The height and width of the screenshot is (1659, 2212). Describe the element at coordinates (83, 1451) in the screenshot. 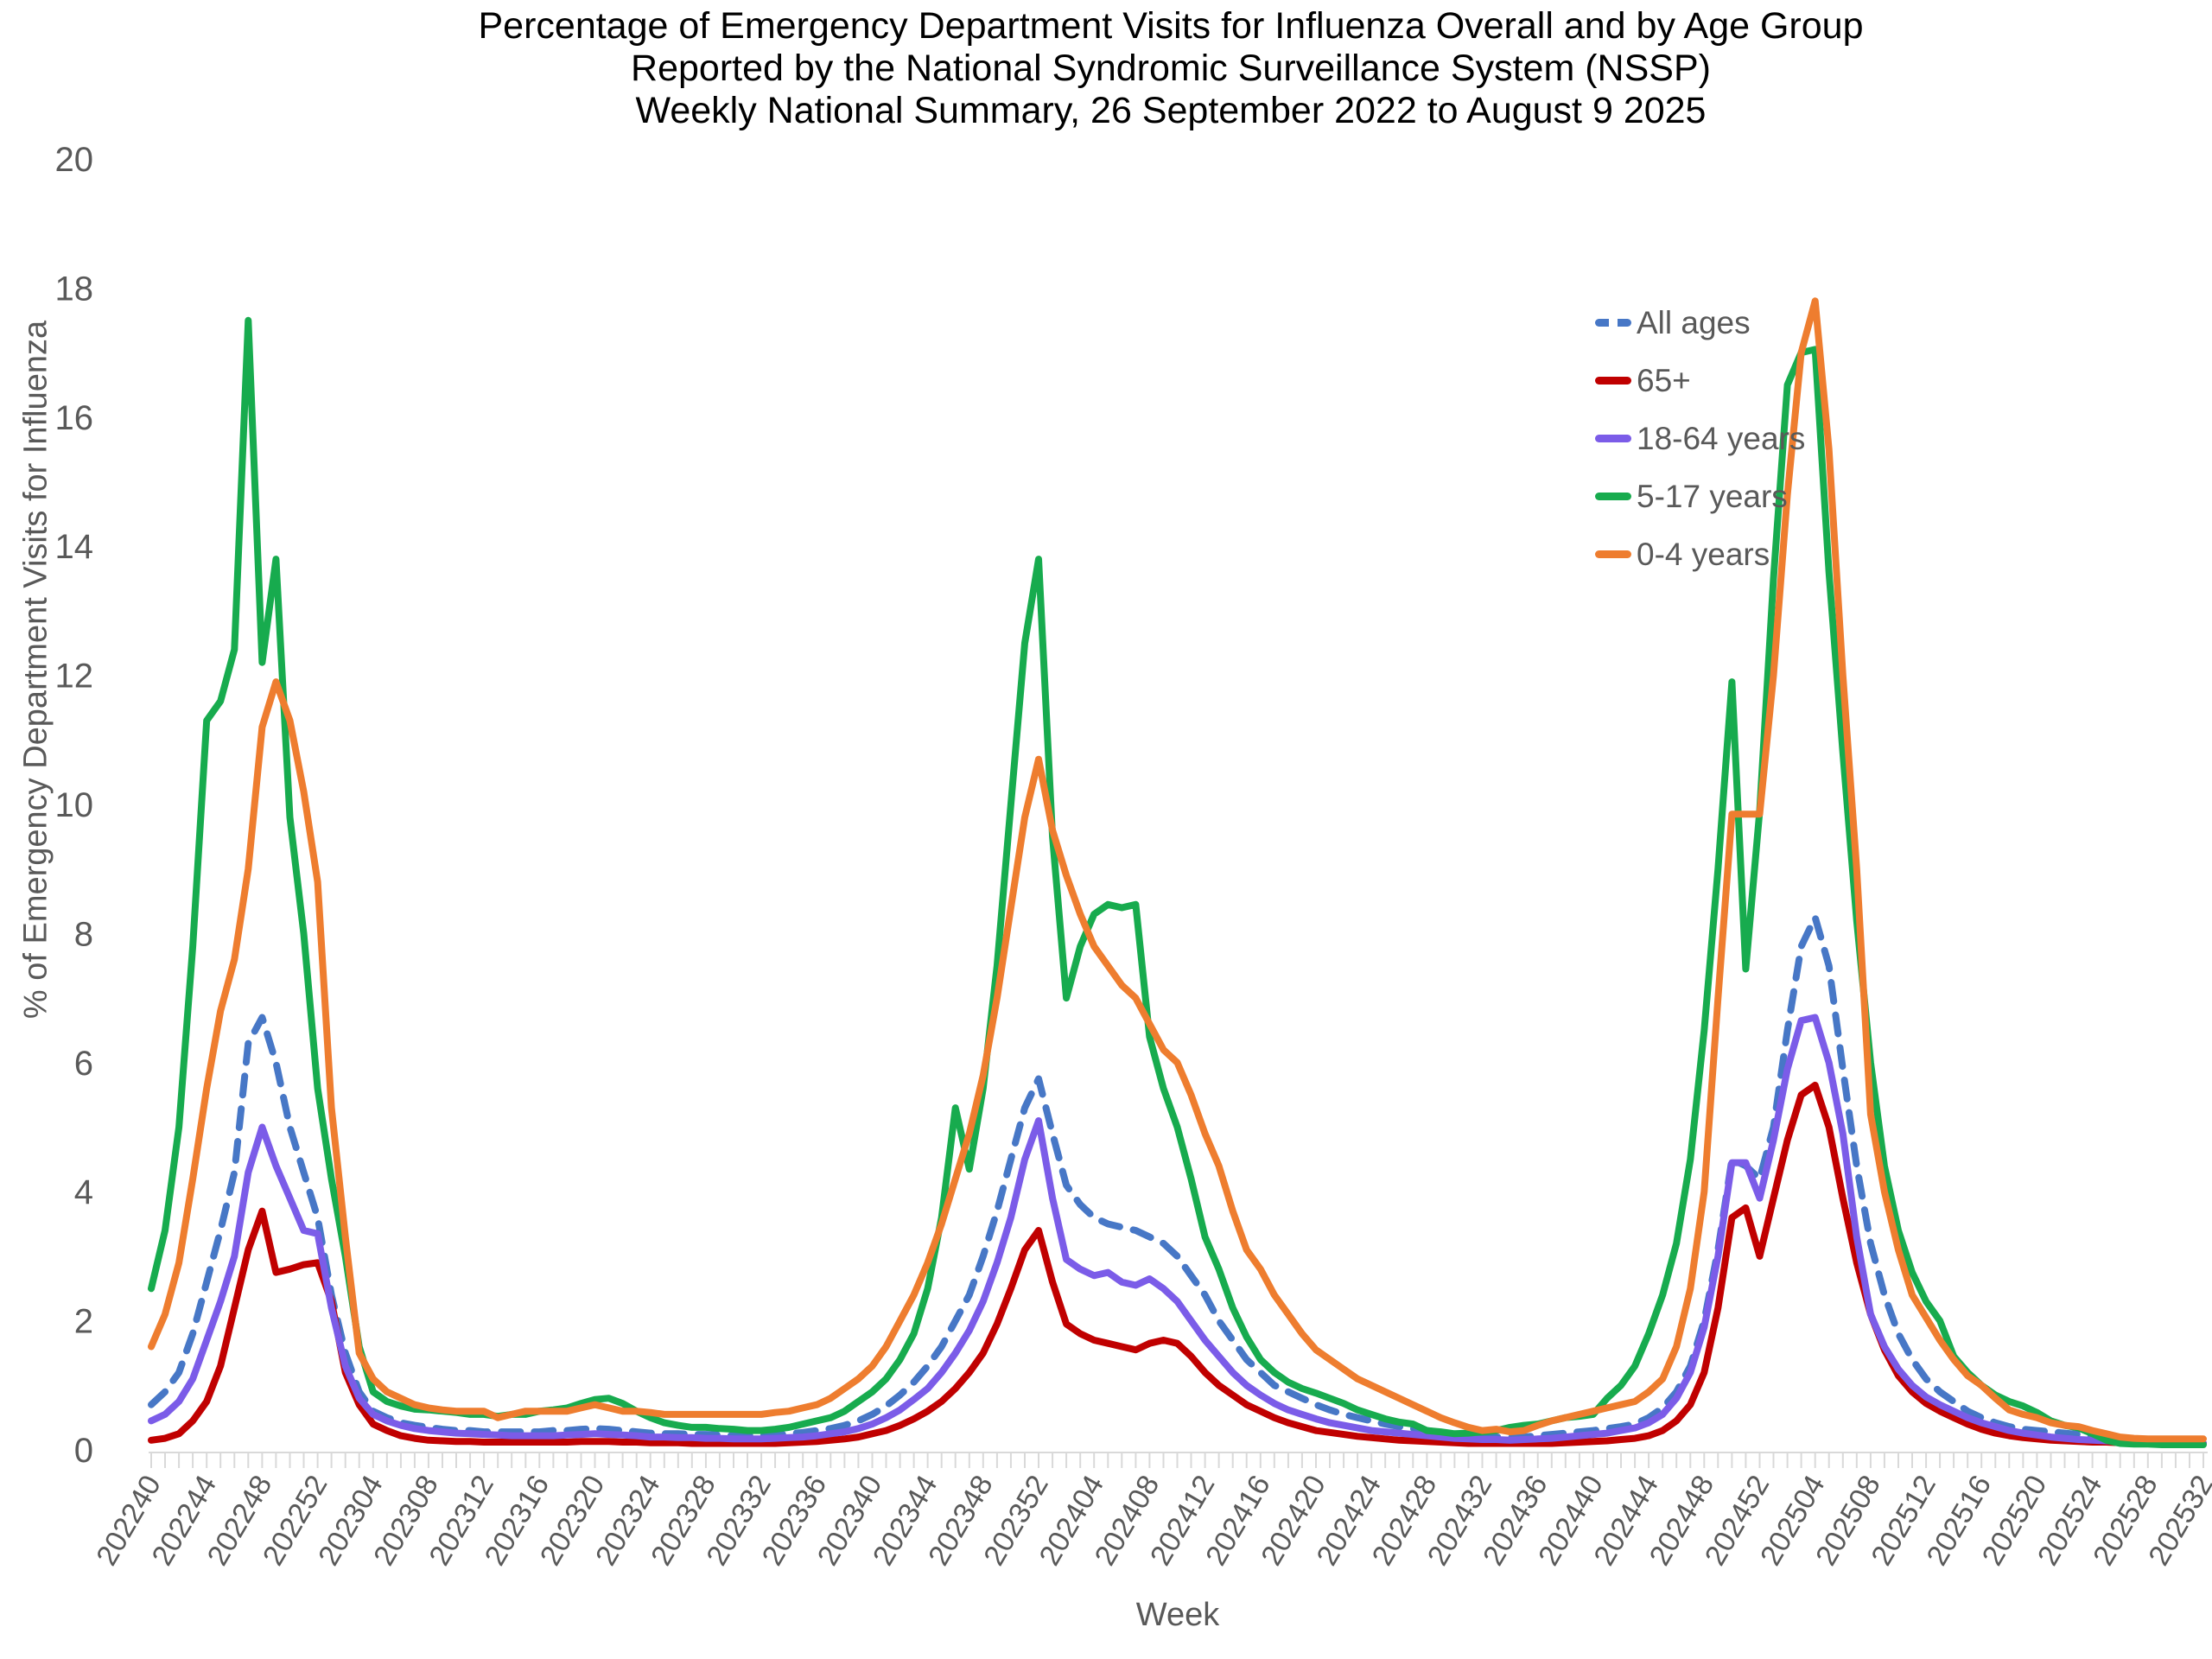

I see `y-tick-label: 0` at that location.